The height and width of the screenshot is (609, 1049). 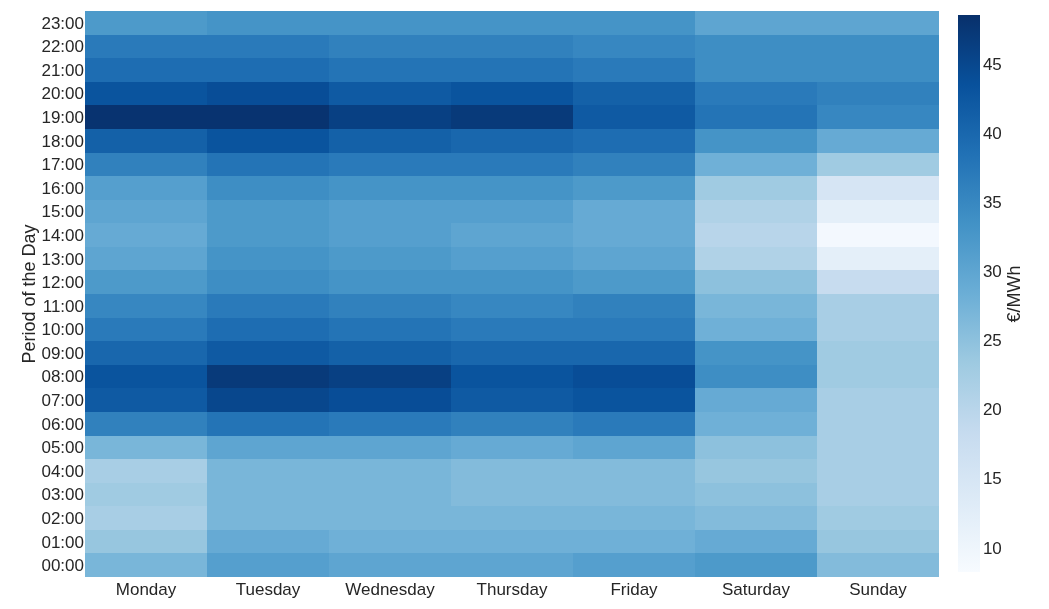 What do you see at coordinates (62, 401) in the screenshot?
I see `y-tick-label: 07:00` at bounding box center [62, 401].